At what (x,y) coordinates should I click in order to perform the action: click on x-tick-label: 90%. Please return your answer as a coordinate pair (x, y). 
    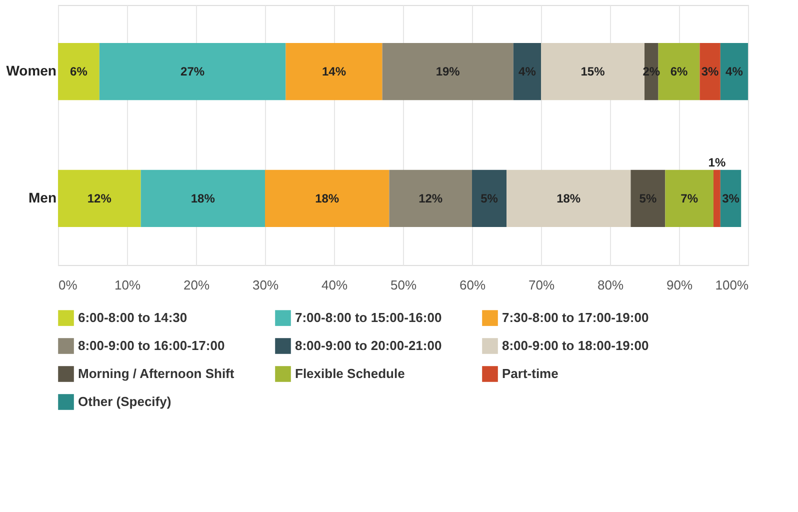
    Looking at the image, I should click on (679, 285).